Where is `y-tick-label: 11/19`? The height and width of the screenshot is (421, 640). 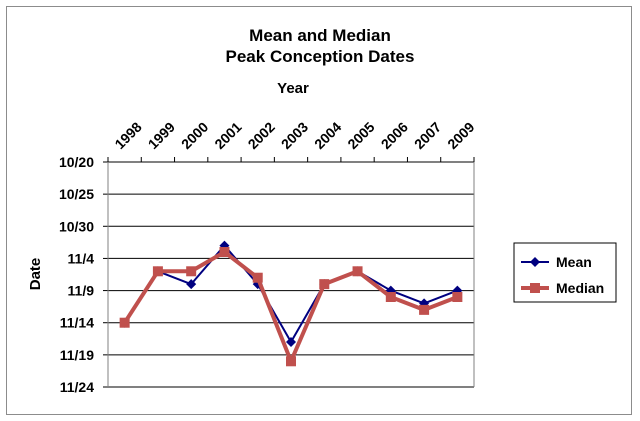
y-tick-label: 11/19 is located at coordinates (77, 355).